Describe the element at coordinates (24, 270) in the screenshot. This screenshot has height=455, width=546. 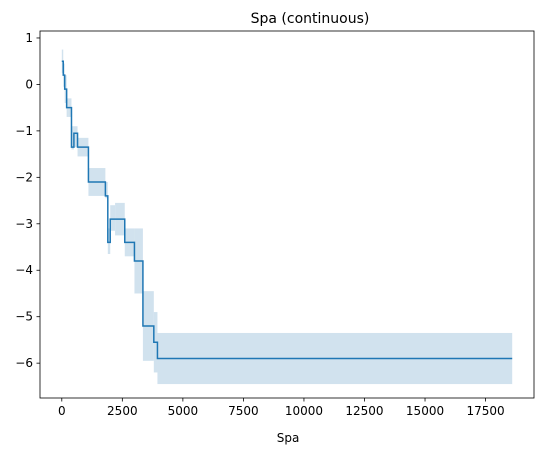
I see `y-tick-label: −4` at that location.